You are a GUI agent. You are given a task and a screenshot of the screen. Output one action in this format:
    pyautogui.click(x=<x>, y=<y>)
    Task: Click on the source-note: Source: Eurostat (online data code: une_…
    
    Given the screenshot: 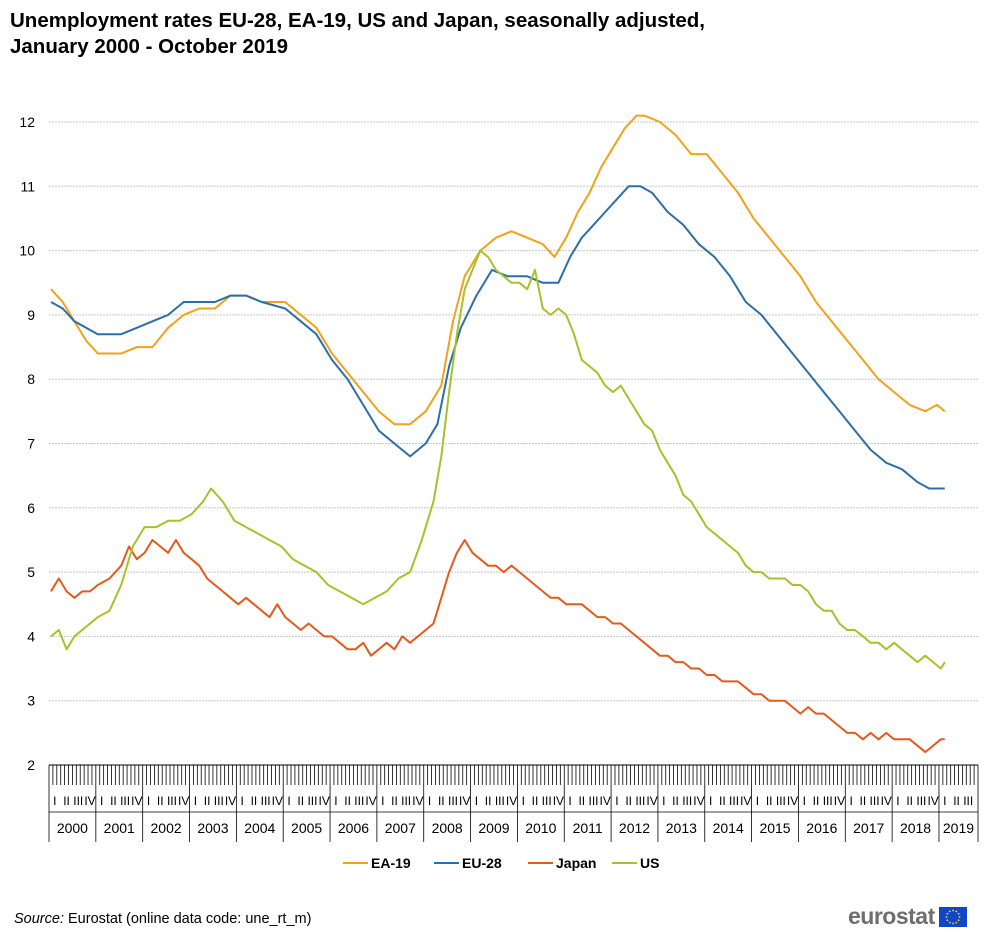 What is the action you would take?
    pyautogui.click(x=162, y=919)
    